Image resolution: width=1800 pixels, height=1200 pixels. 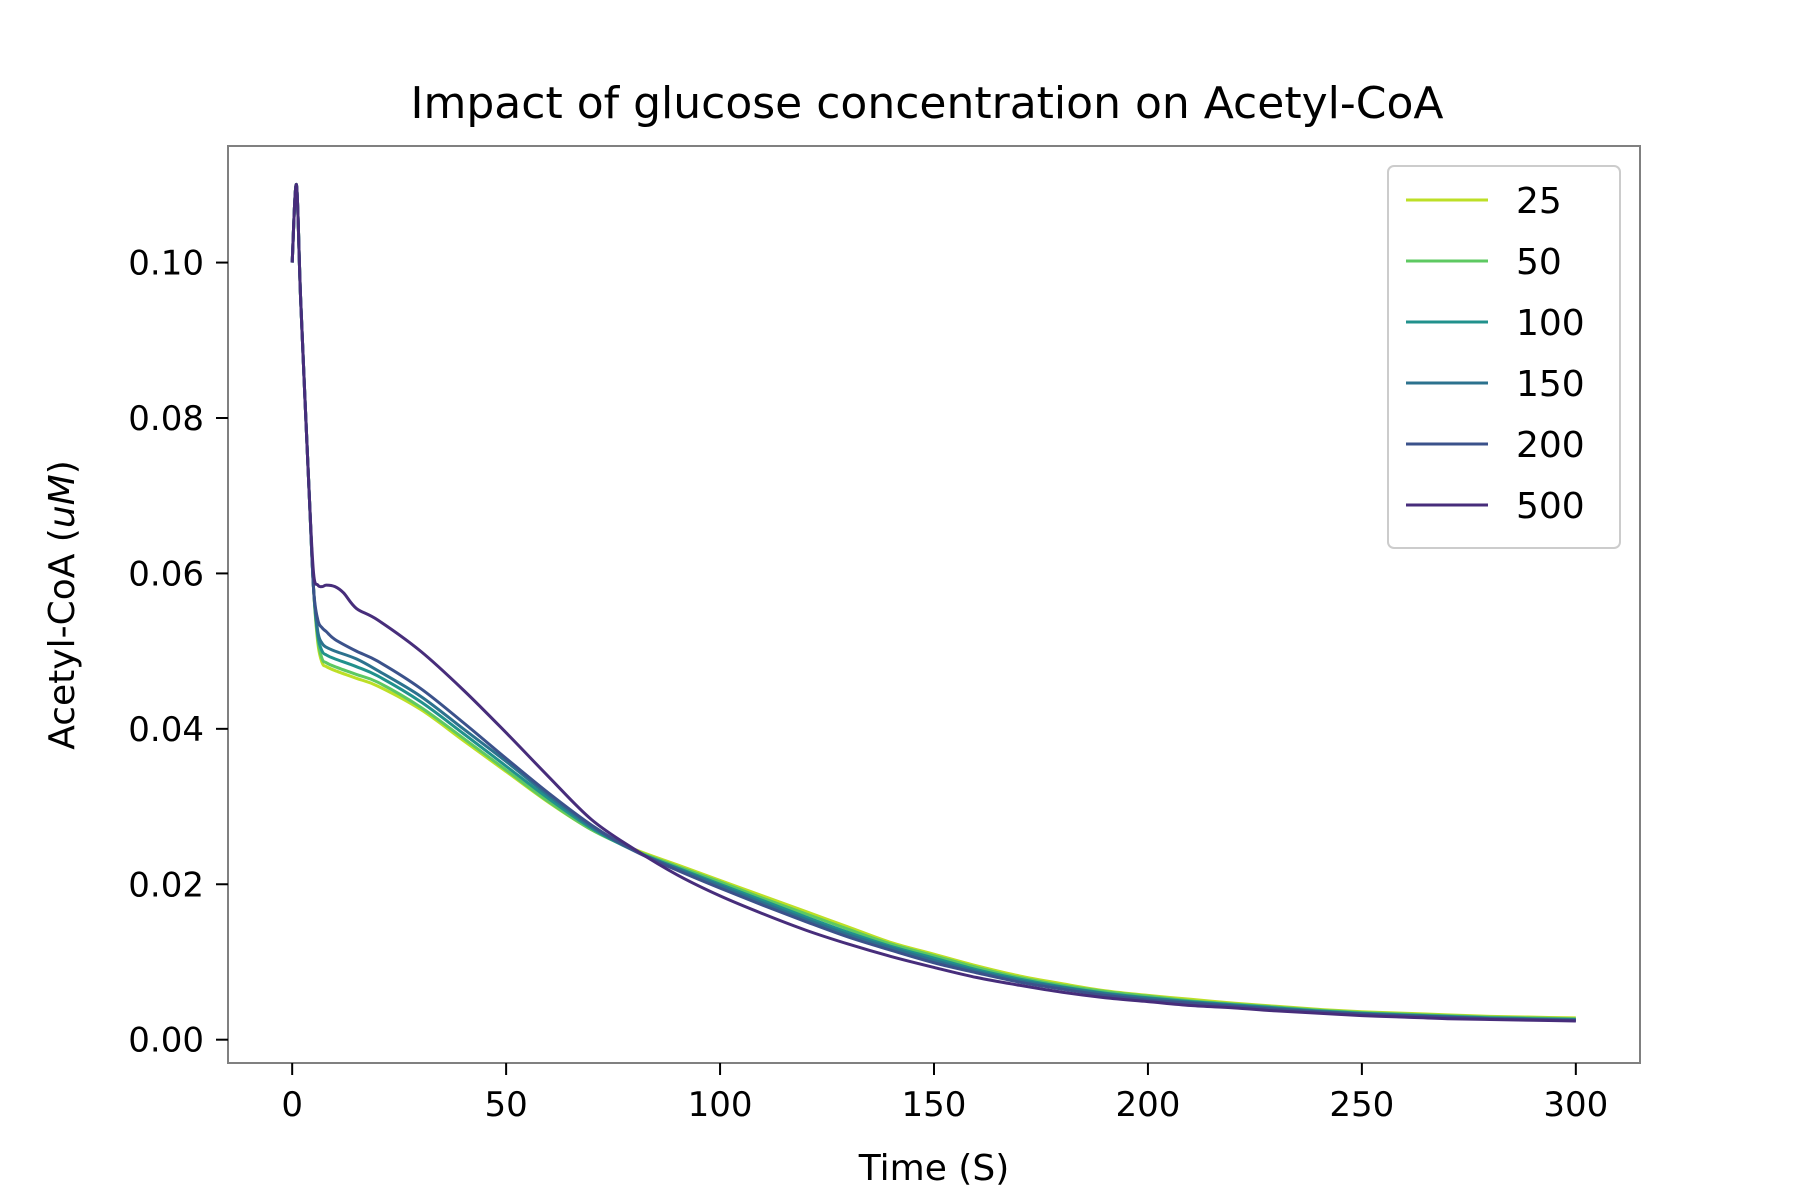 I want to click on y-tick-label: 0.06, so click(x=166, y=574).